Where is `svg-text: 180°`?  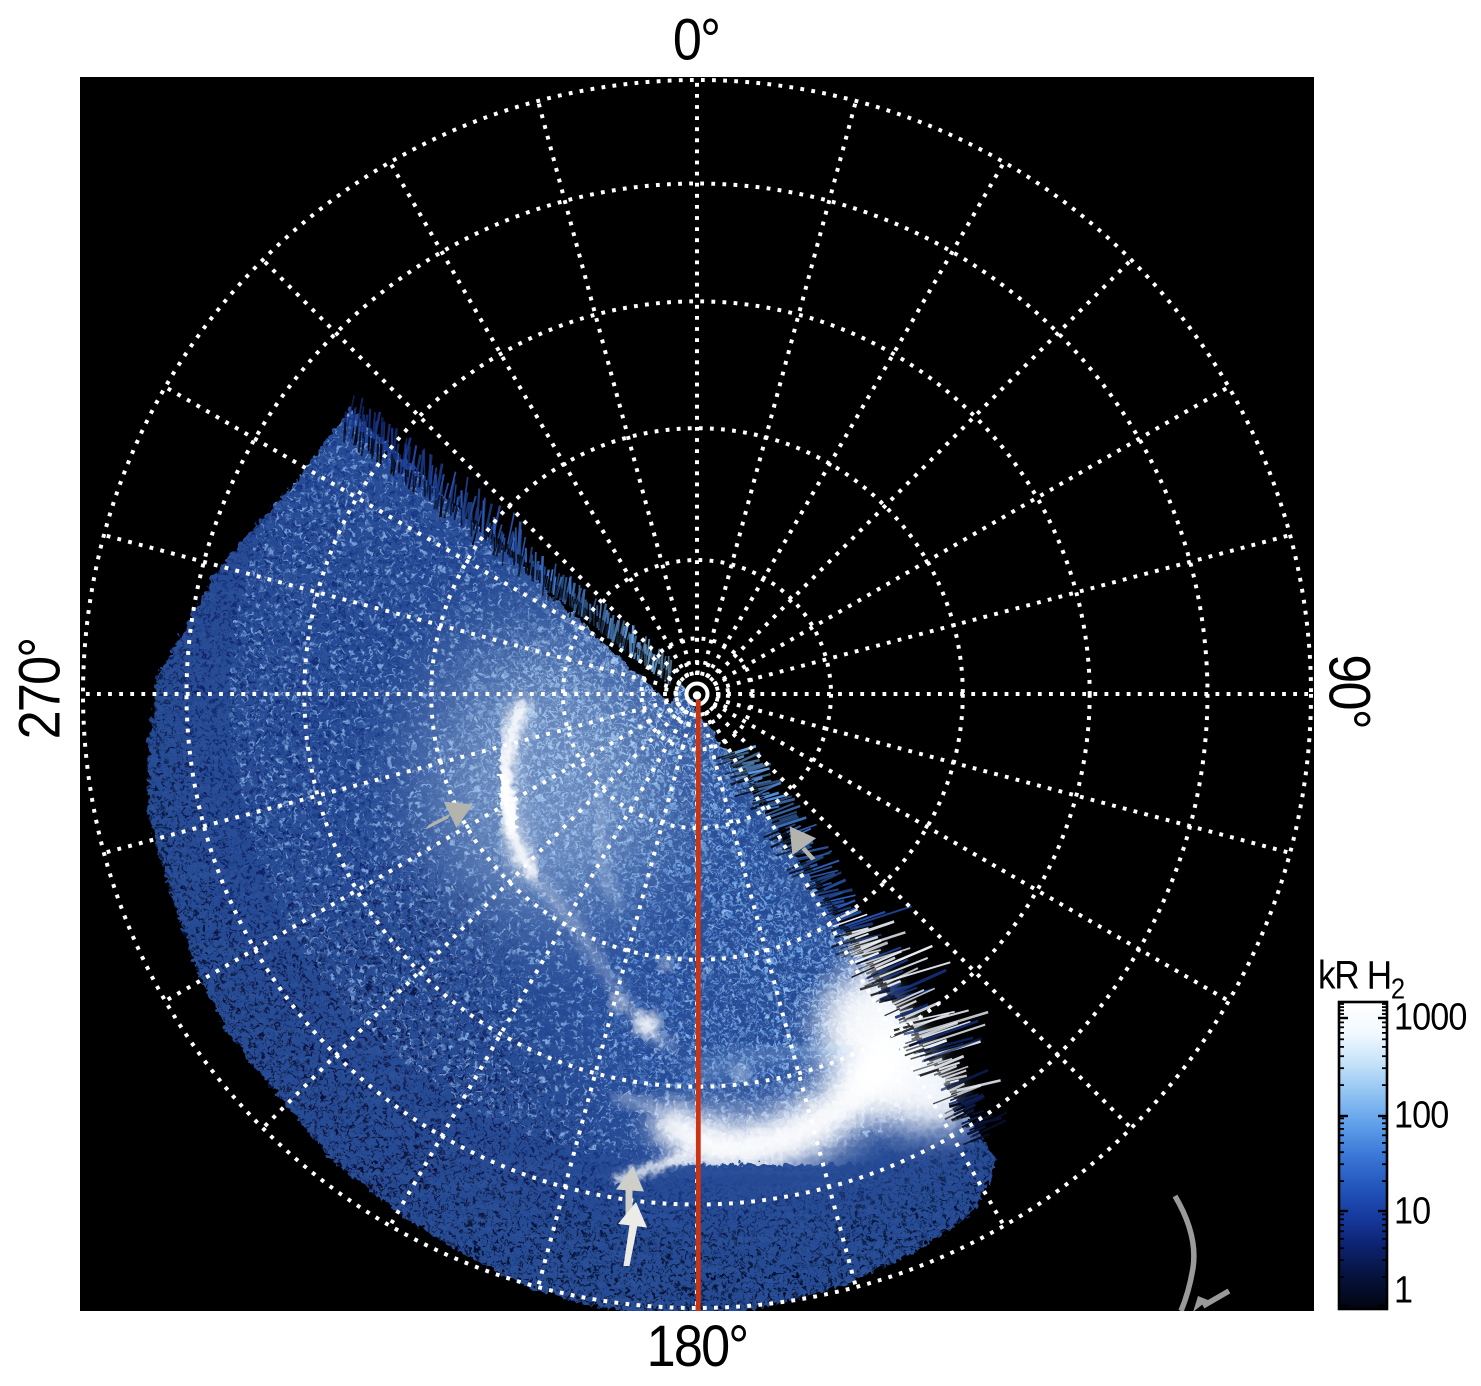
svg-text: 180° is located at coordinates (697, 1345).